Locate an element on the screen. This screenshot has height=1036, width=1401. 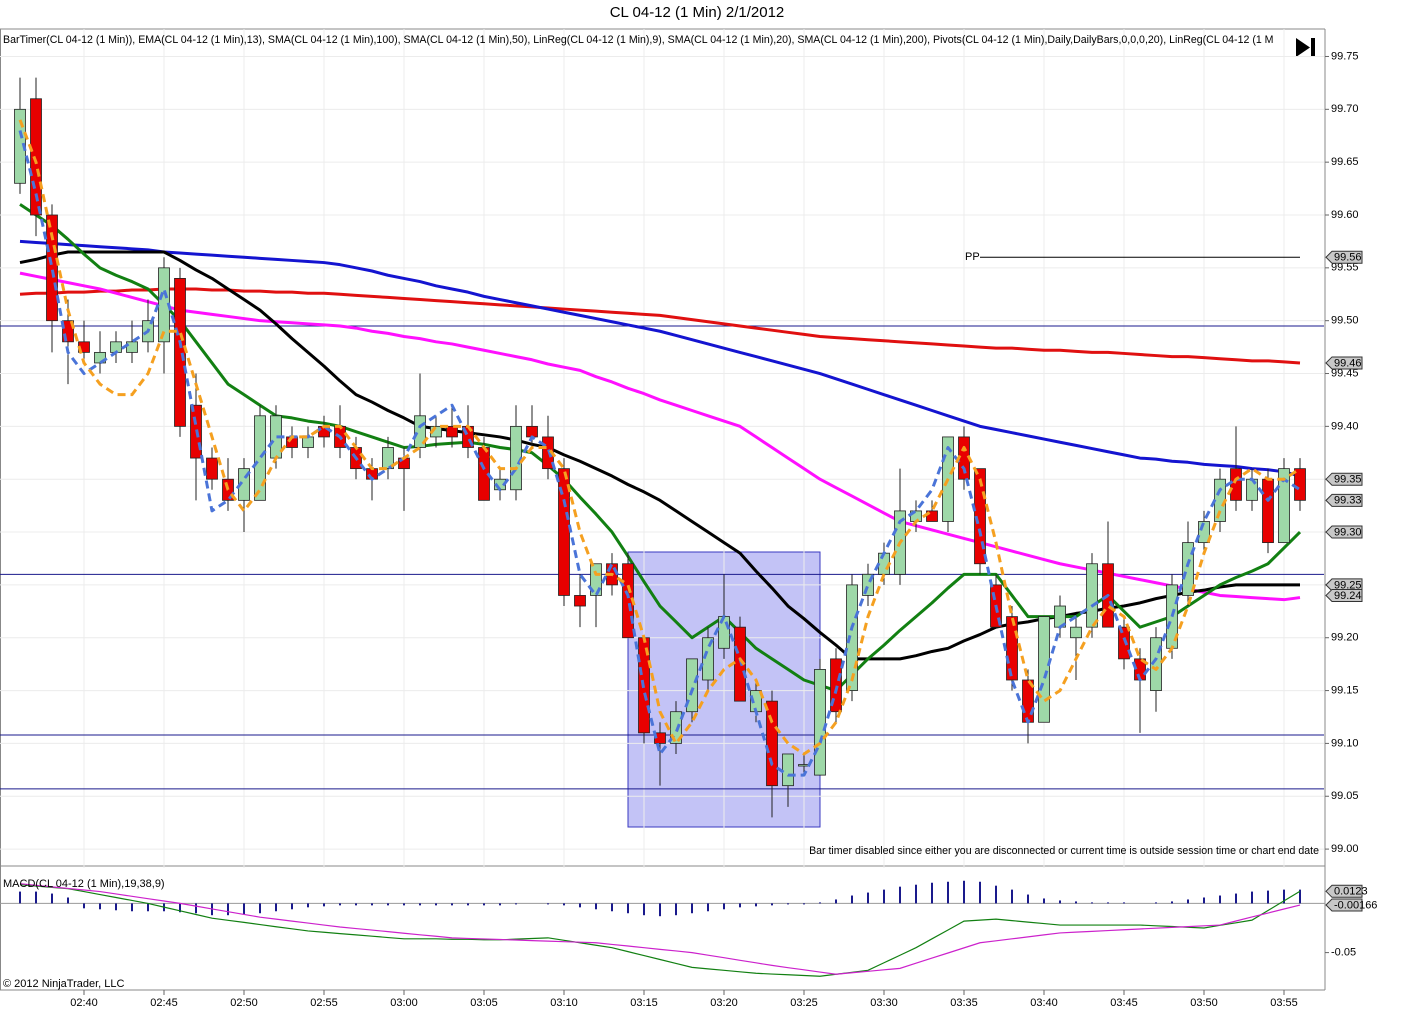
y-tick-label: 99.45 is located at coordinates (1345, 373).